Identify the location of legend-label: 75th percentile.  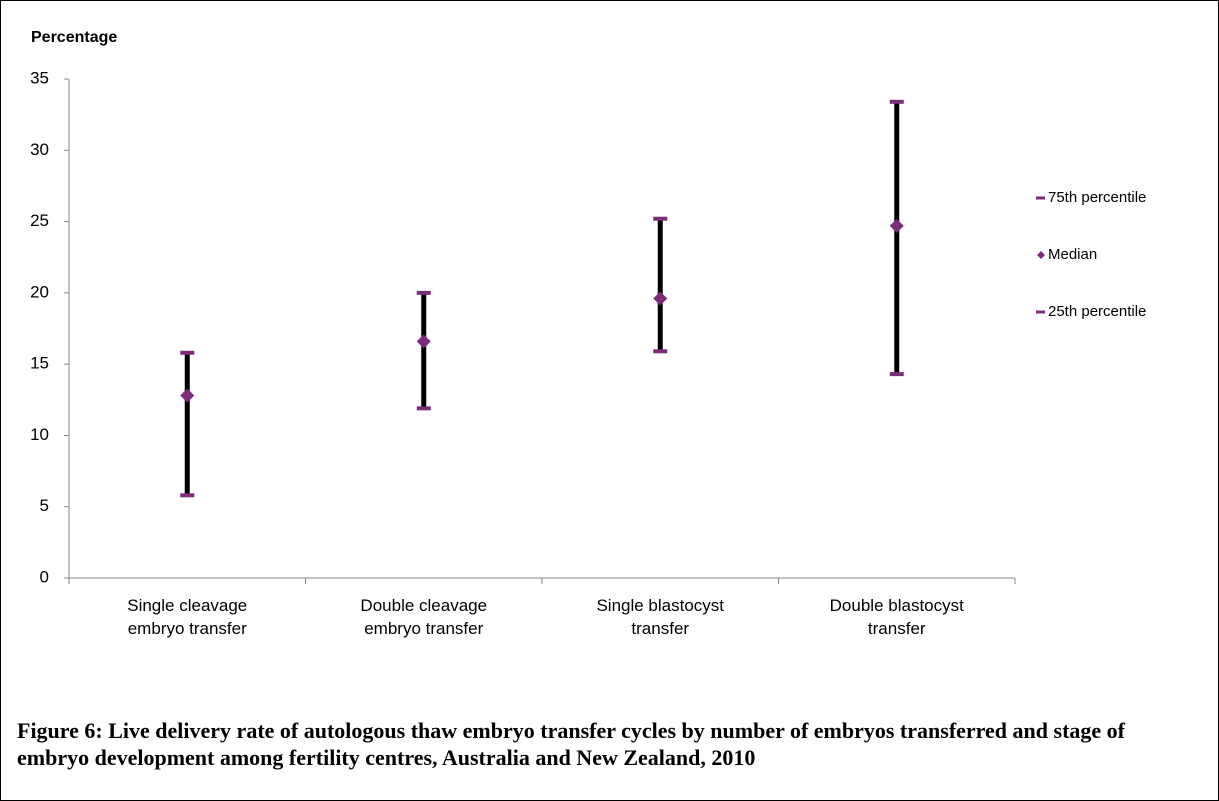
(1097, 197).